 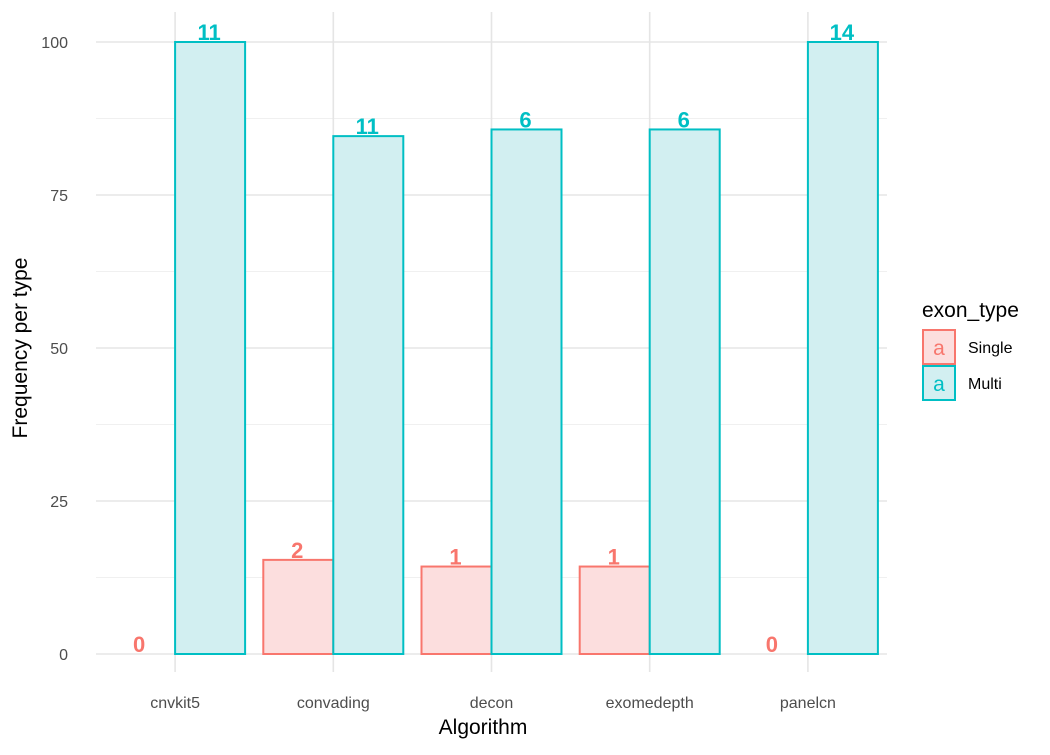 I want to click on y-axis-title: Frequency per type, so click(x=20, y=348).